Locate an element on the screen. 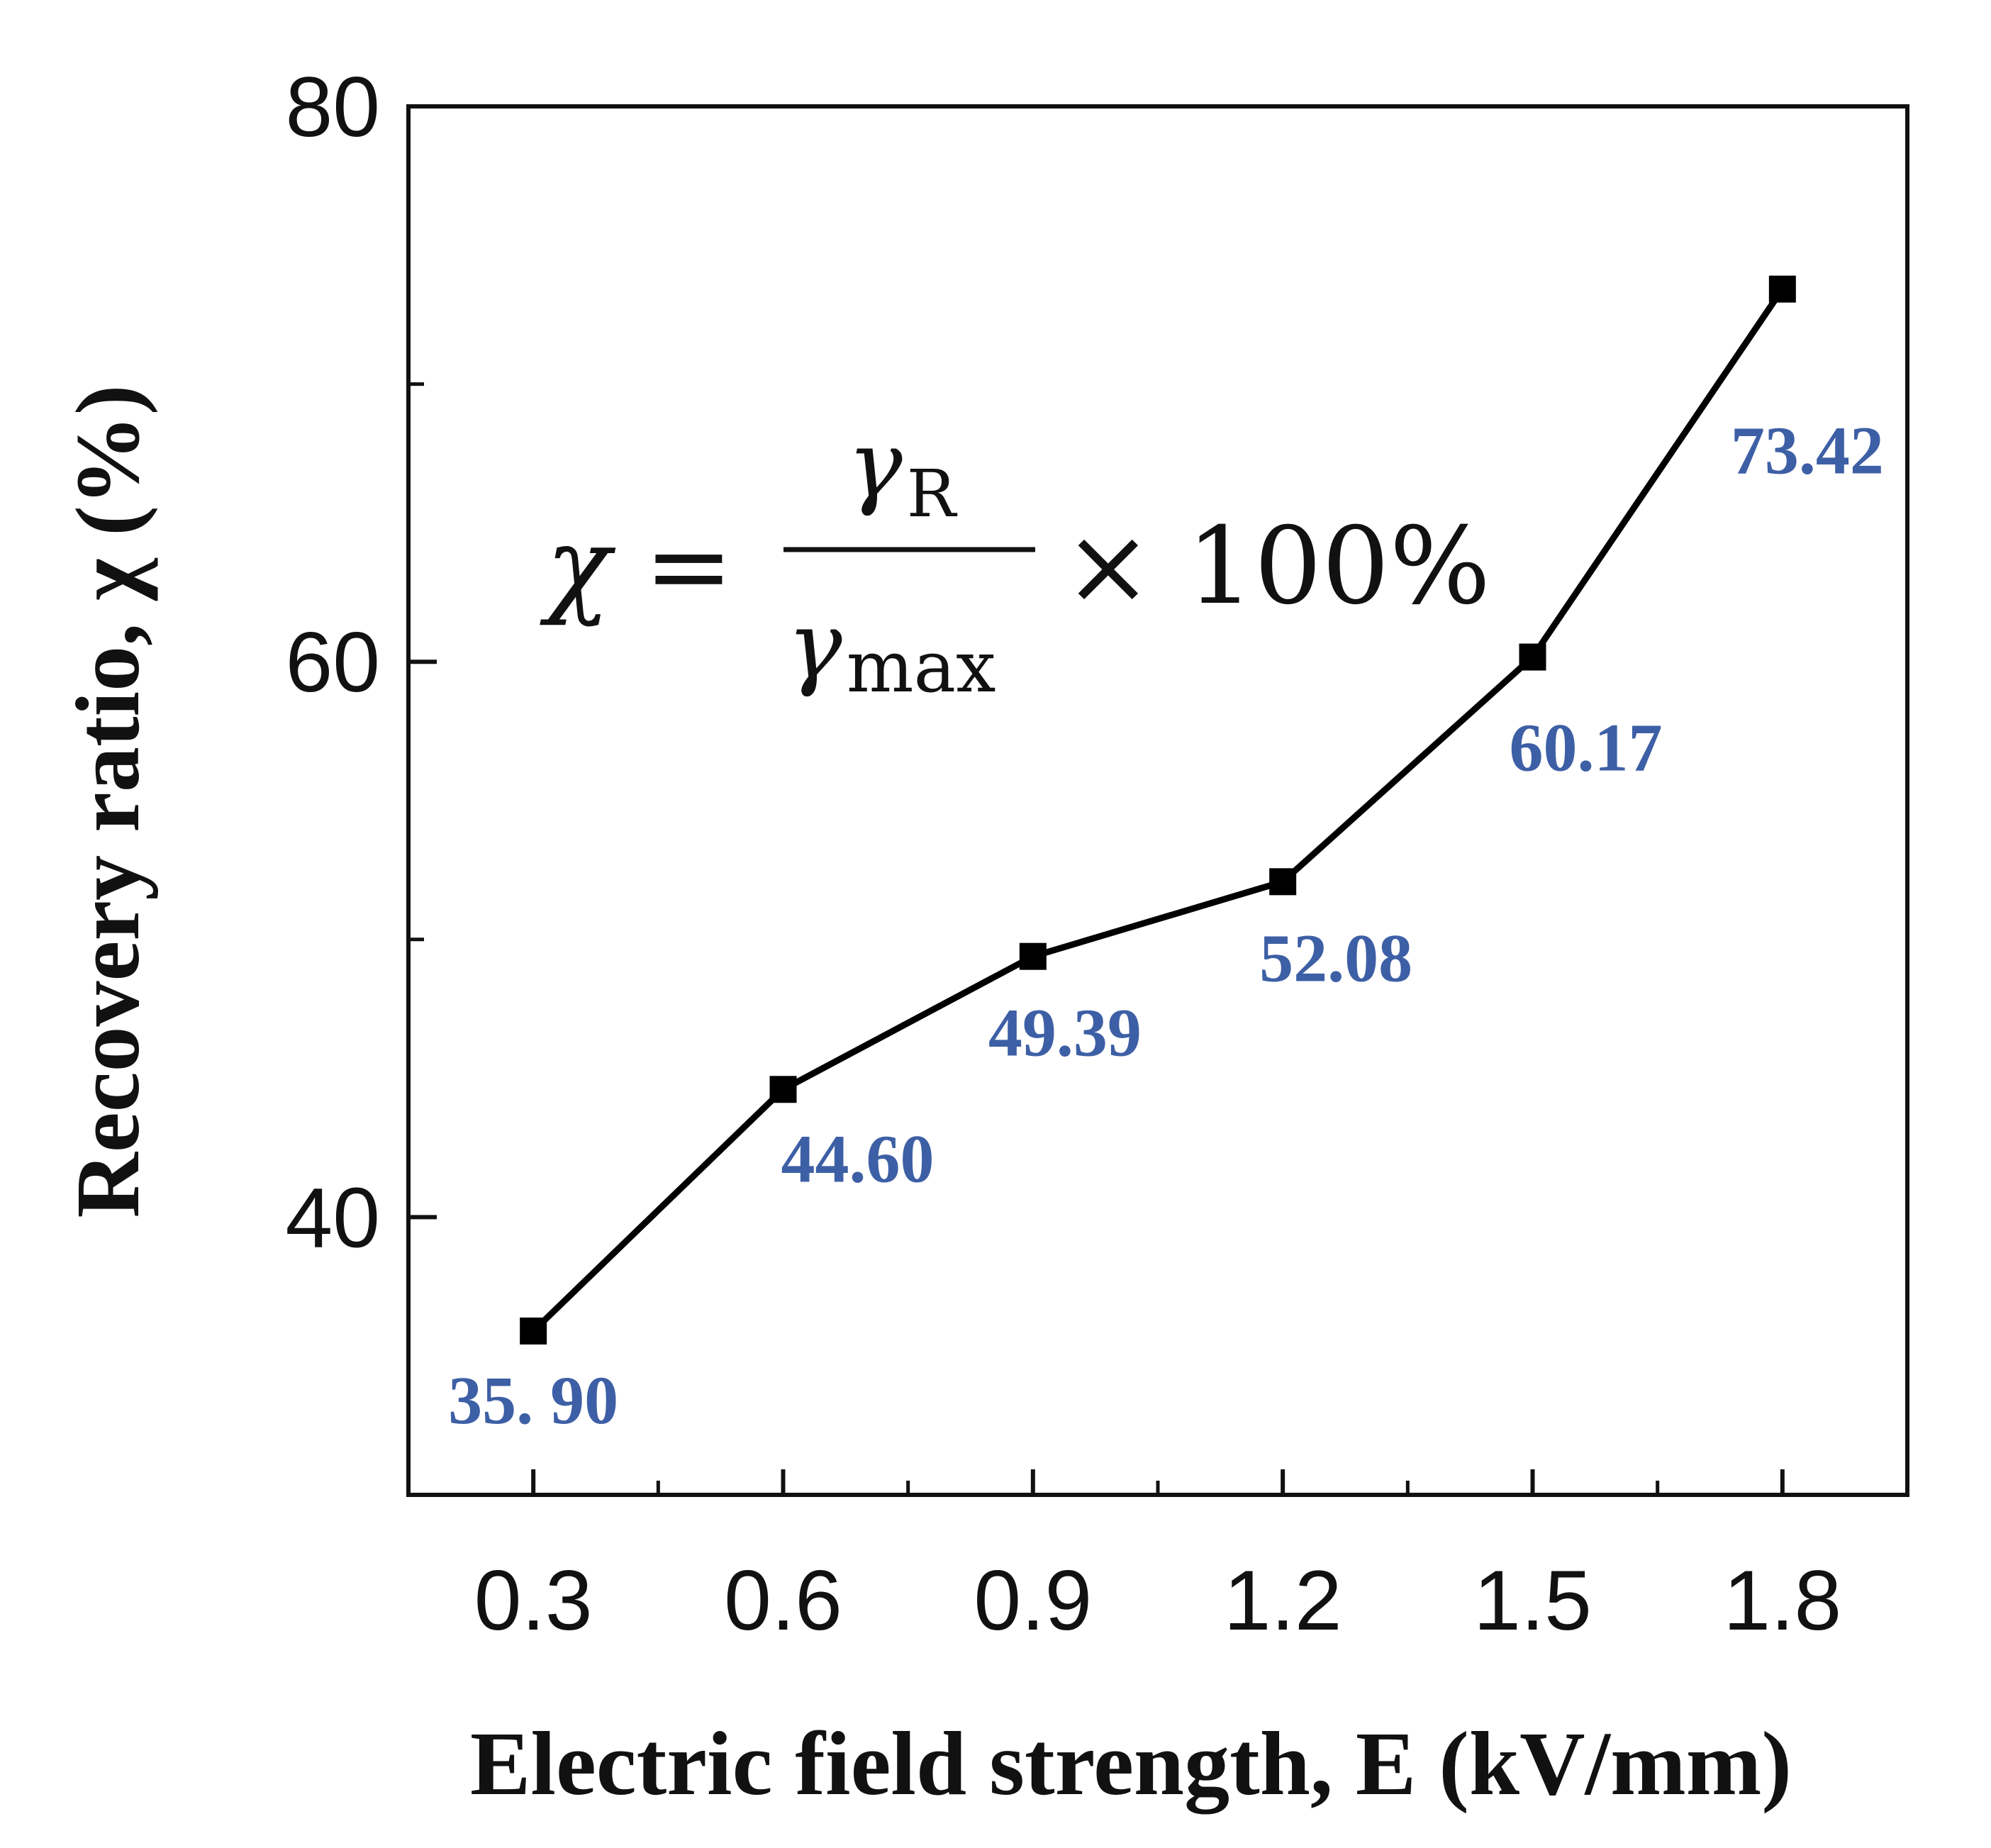 The height and width of the screenshot is (1848, 1991). x-axis-title: Electric field strength, E (kV/mm) is located at coordinates (1131, 1763).